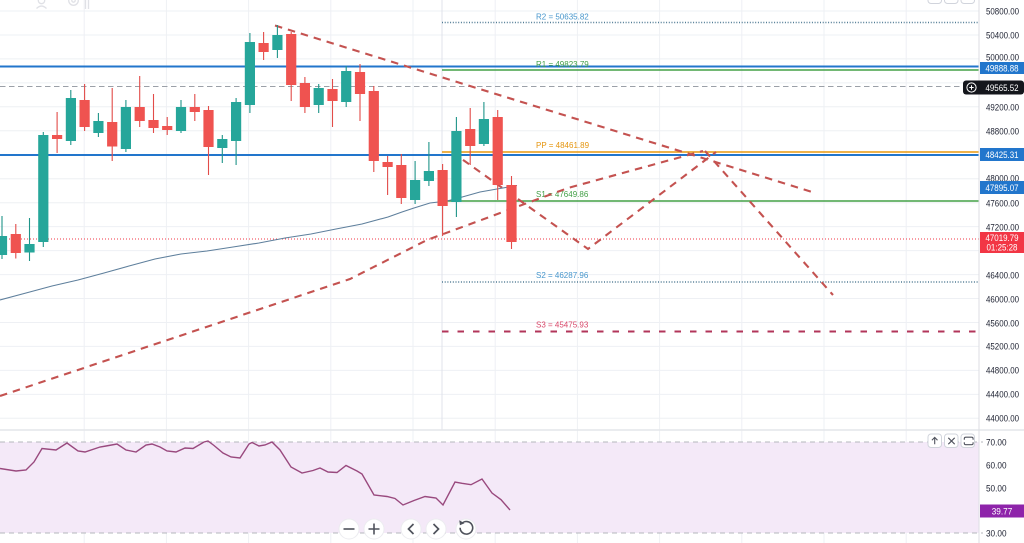 This screenshot has width=1024, height=543. Describe the element at coordinates (562, 64) in the screenshot. I see `svg-text: R1 = 49823.79` at that location.